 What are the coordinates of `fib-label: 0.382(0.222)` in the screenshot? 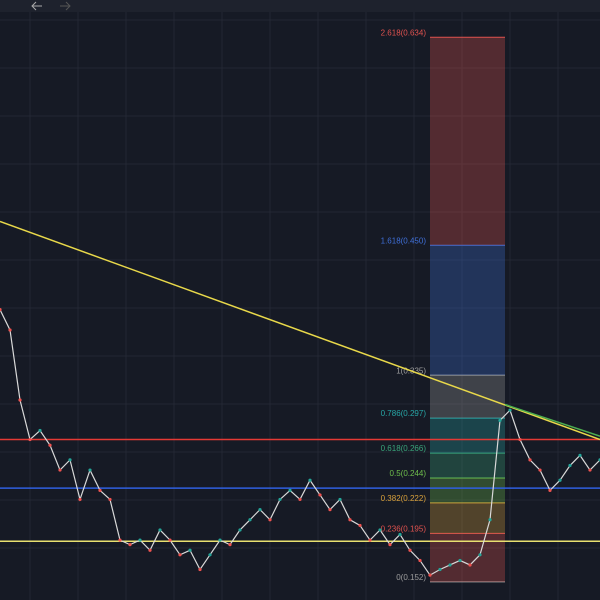 It's located at (404, 498).